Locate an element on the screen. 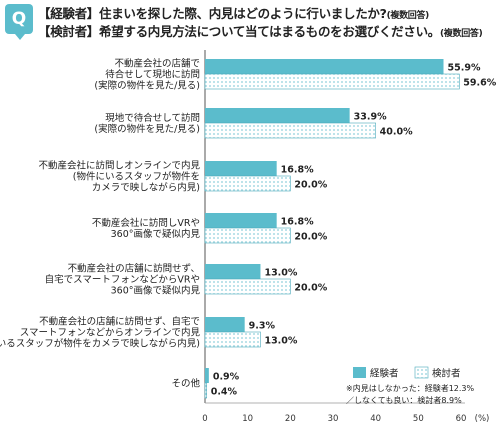 This screenshot has width=500, height=430. bar-value-label: 0.4% is located at coordinates (224, 392).